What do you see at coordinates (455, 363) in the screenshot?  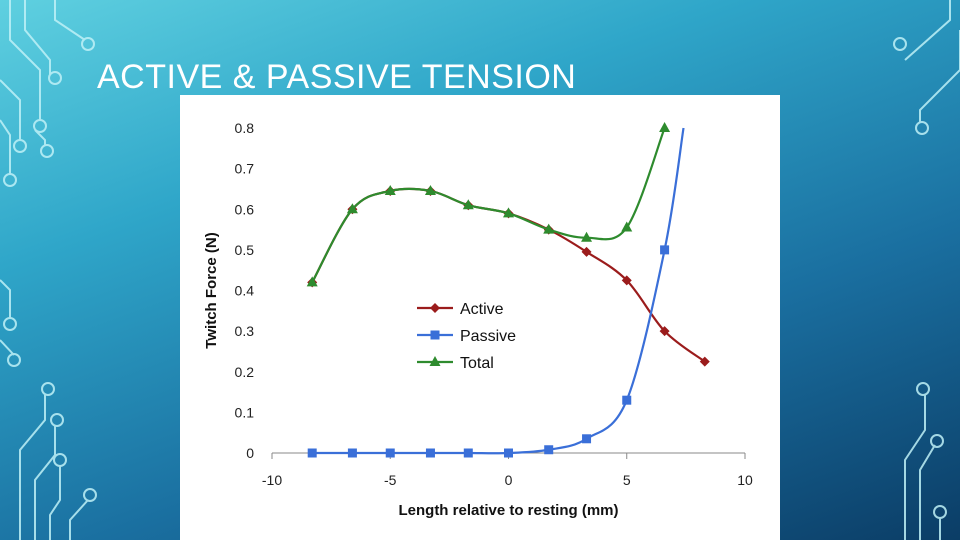 I see `legend-item-total: Total` at bounding box center [455, 363].